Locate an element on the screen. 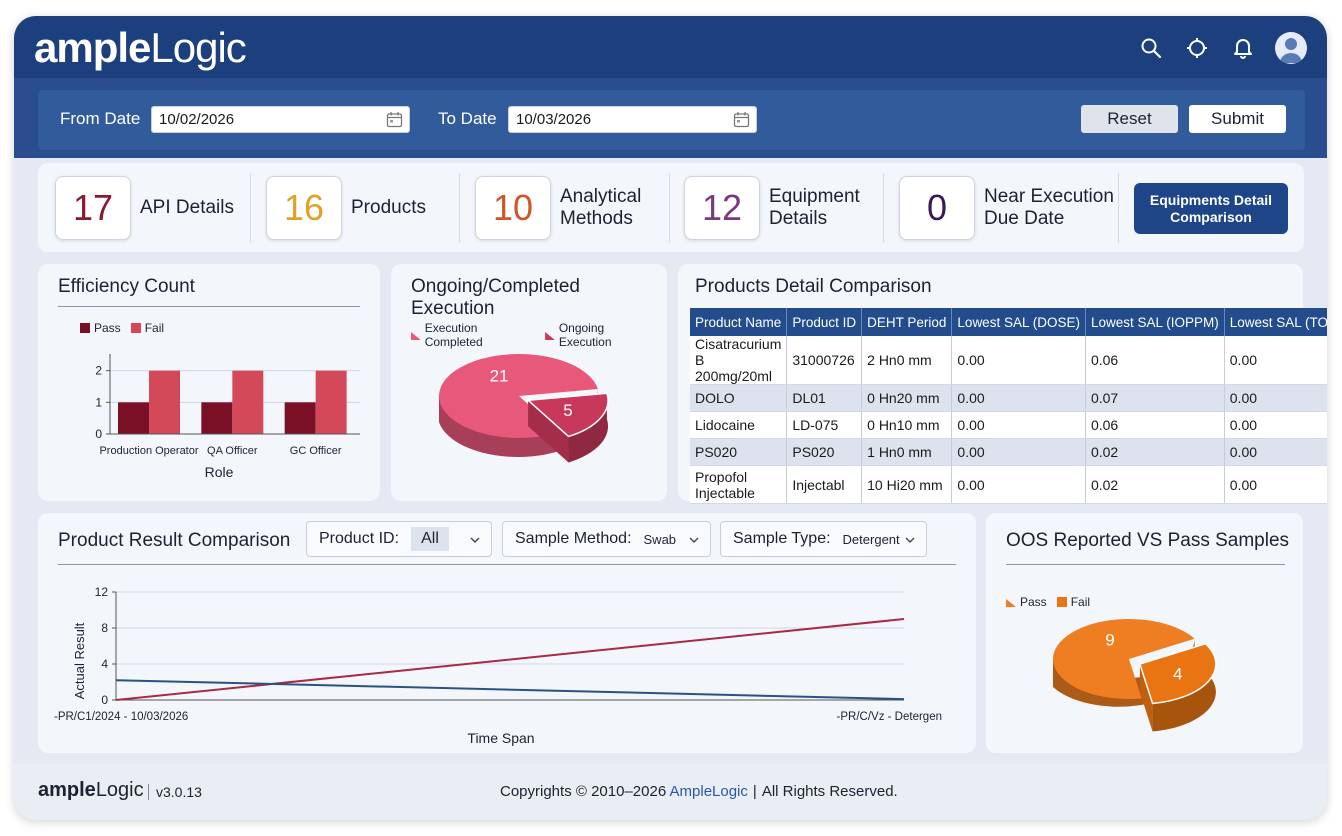 The height and width of the screenshot is (836, 1342). to-date-value: 10/03/2026 is located at coordinates (554, 119).